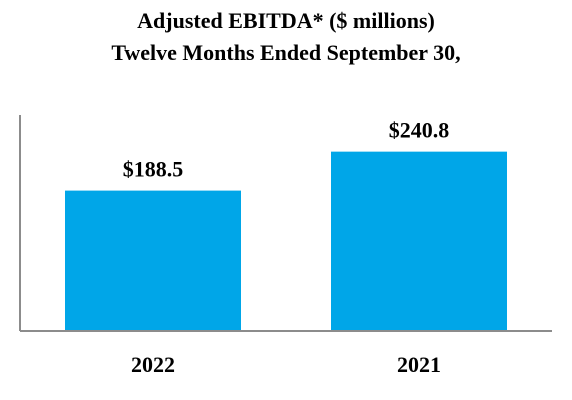 This screenshot has width=572, height=400. What do you see at coordinates (419, 130) in the screenshot?
I see `value-label-2021: $240.8` at bounding box center [419, 130].